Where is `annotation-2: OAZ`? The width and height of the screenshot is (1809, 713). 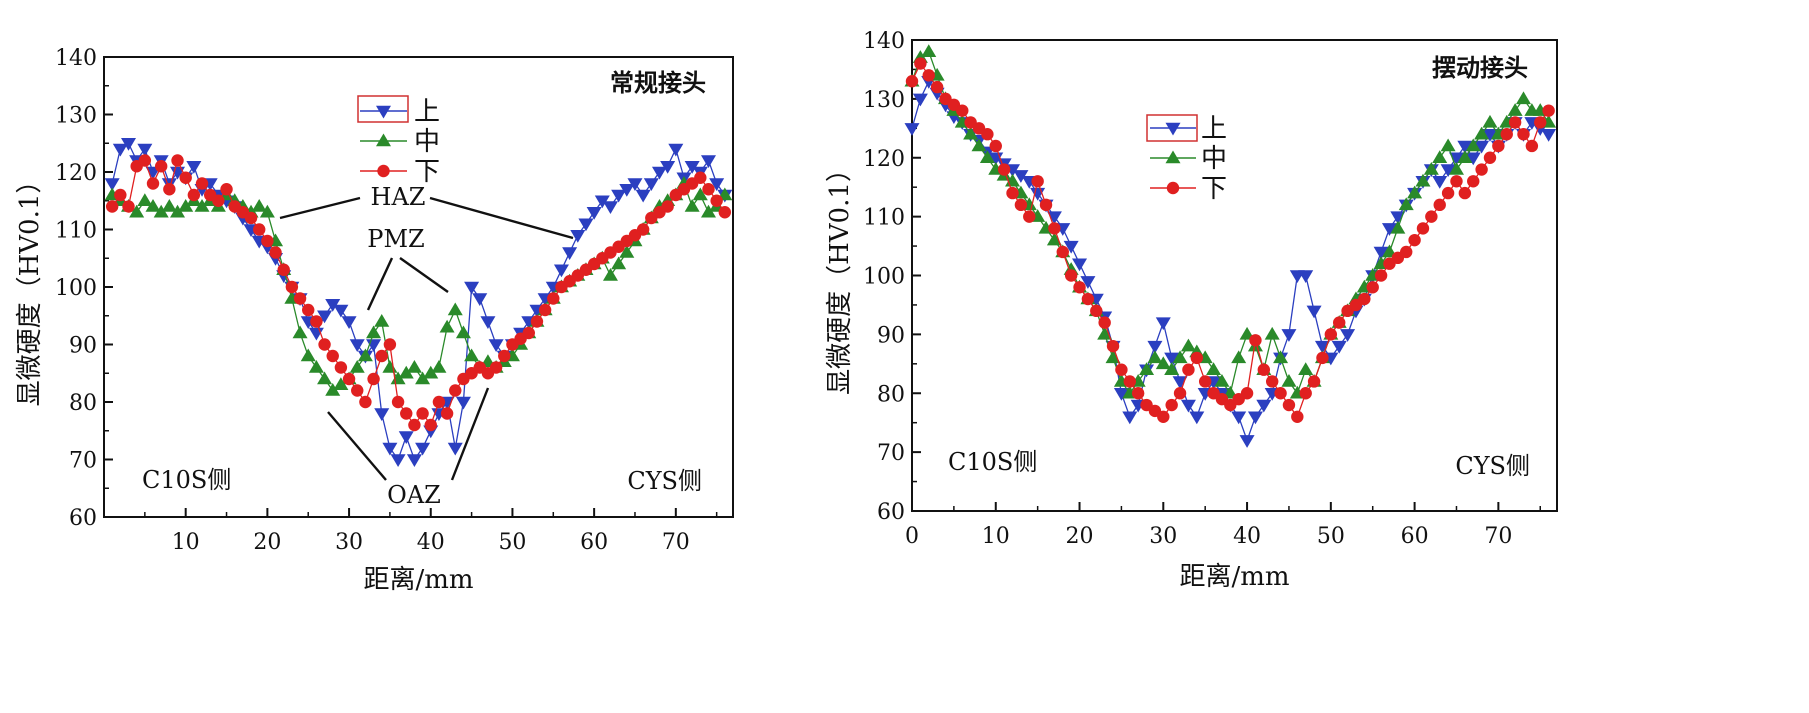 annotation-2: OAZ is located at coordinates (414, 495).